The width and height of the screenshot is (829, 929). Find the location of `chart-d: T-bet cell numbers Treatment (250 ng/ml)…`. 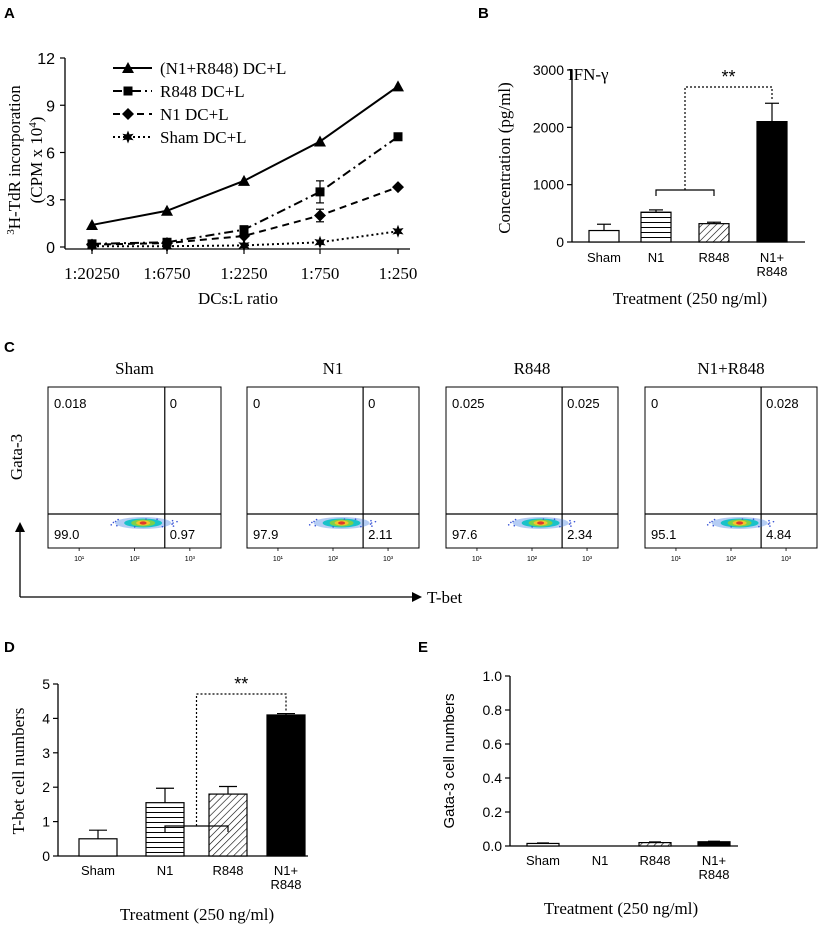

chart-d: T-bet cell numbers Treatment (250 ng/ml)… is located at coordinates (158, 799).